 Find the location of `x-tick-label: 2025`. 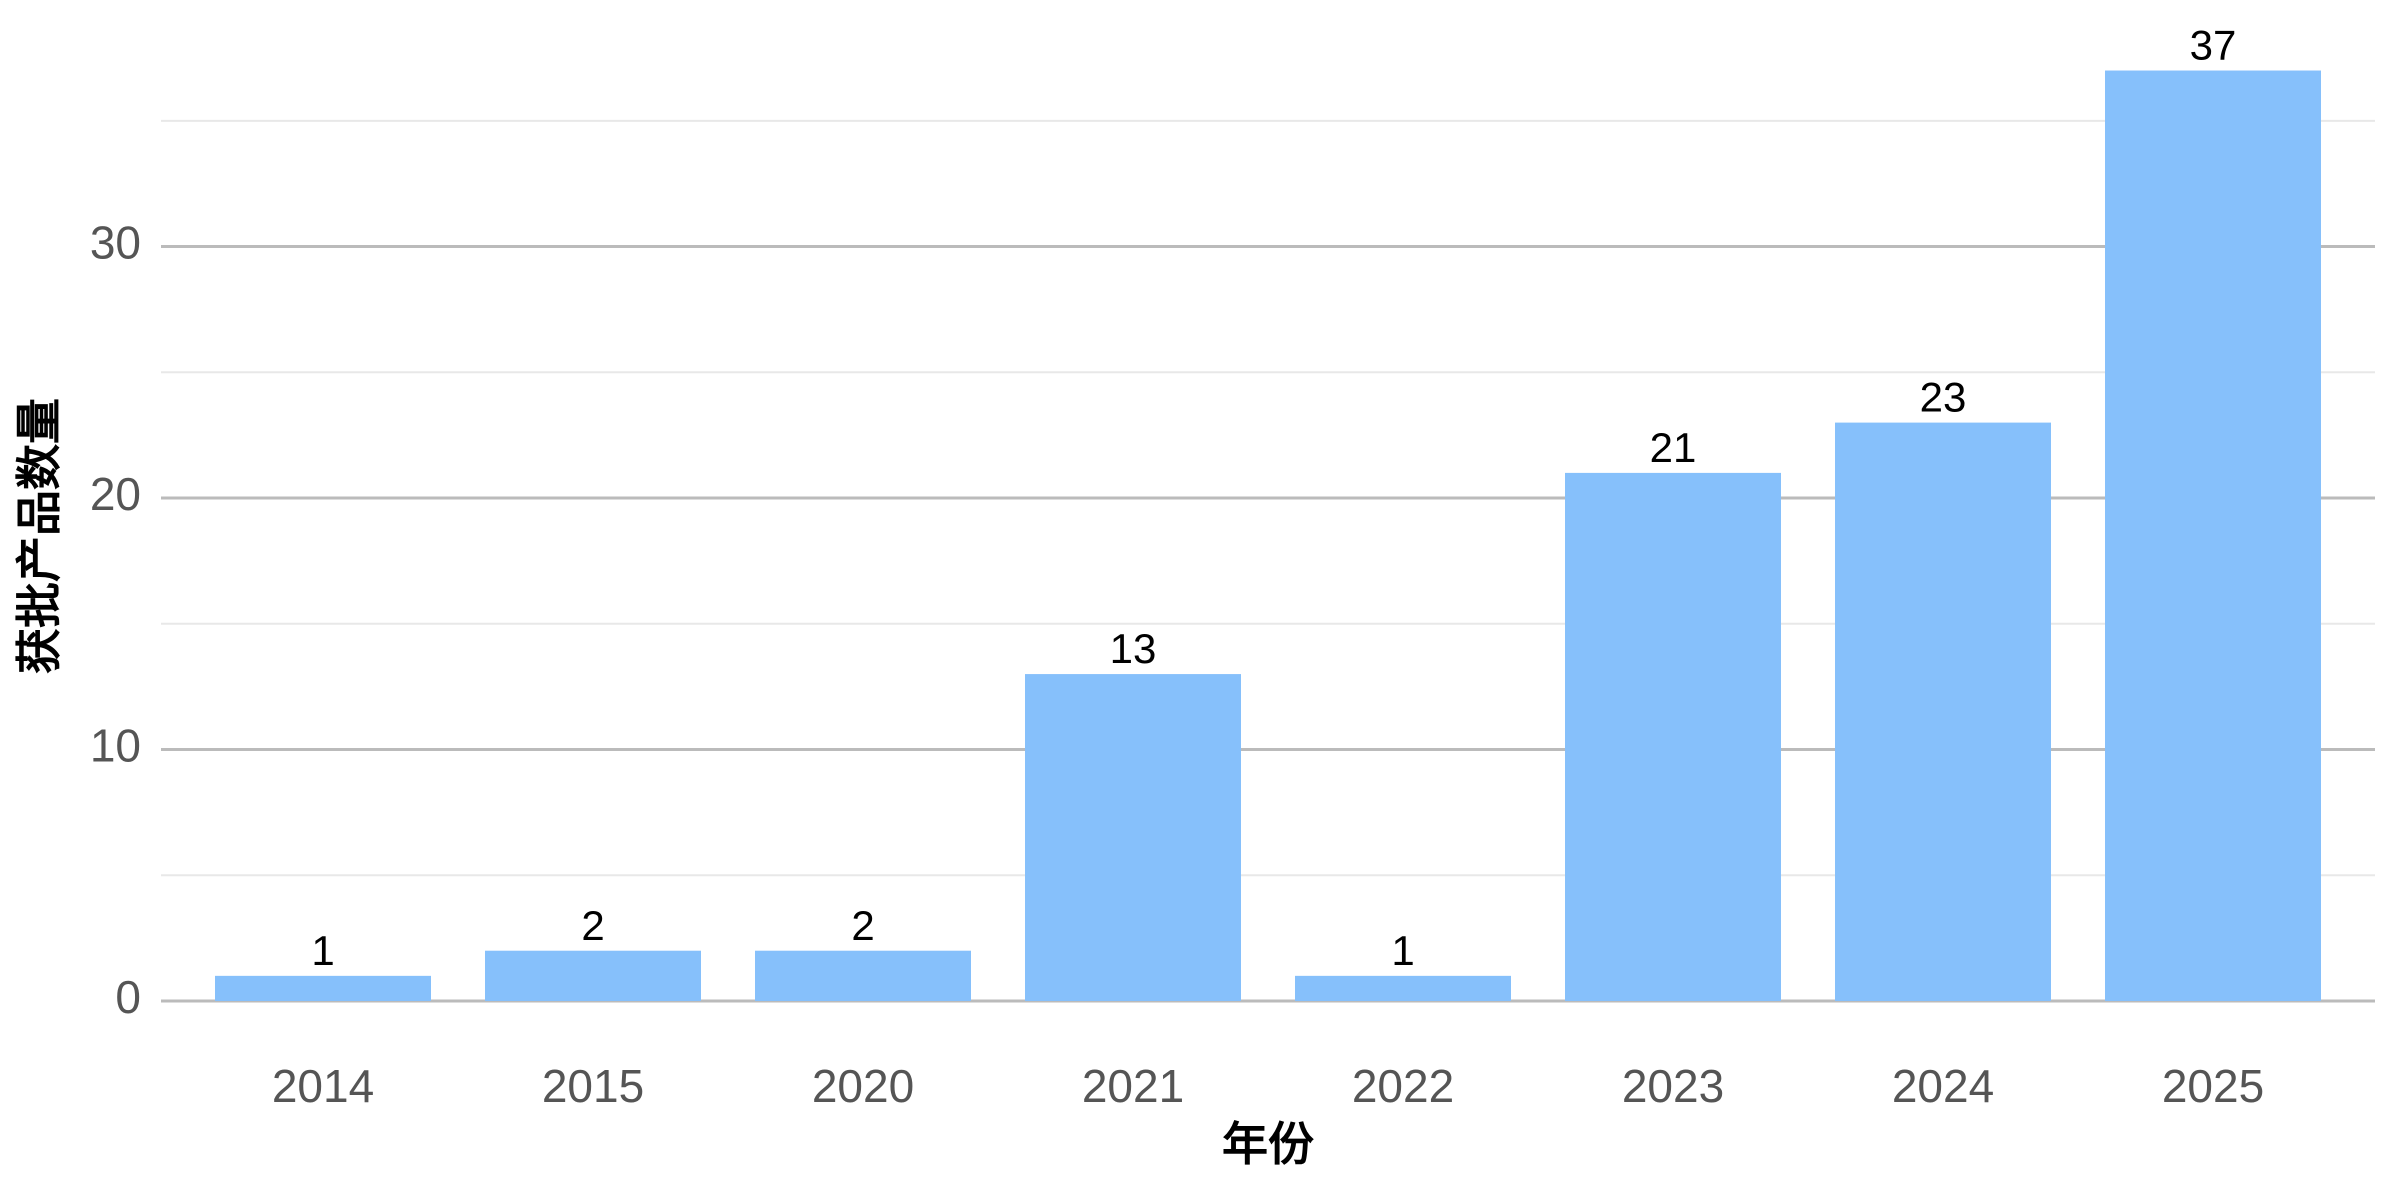

x-tick-label: 2025 is located at coordinates (2213, 1086).